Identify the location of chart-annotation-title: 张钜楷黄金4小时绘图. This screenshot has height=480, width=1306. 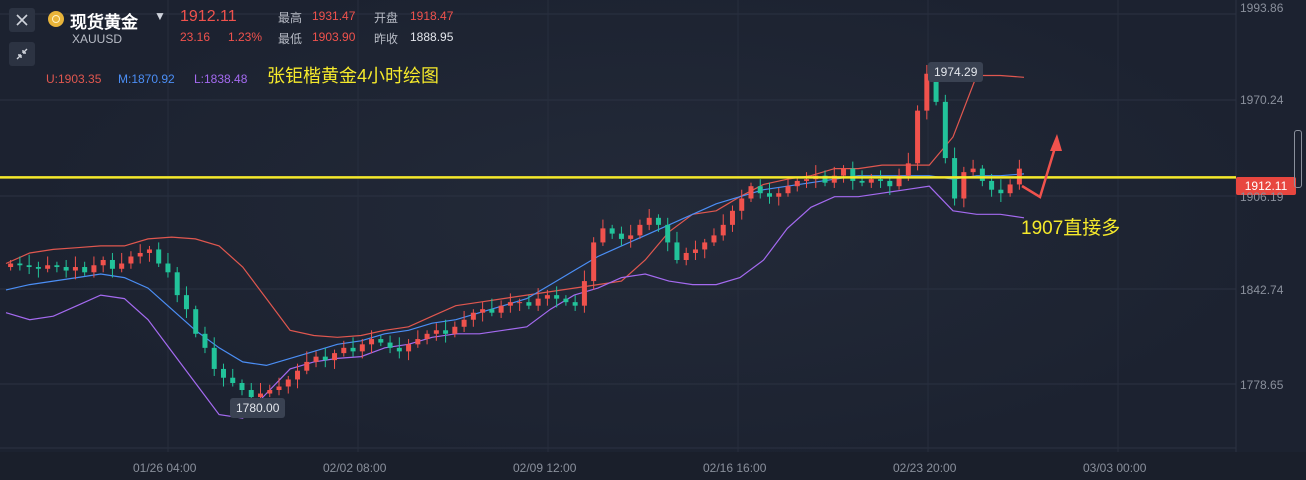
(353, 76).